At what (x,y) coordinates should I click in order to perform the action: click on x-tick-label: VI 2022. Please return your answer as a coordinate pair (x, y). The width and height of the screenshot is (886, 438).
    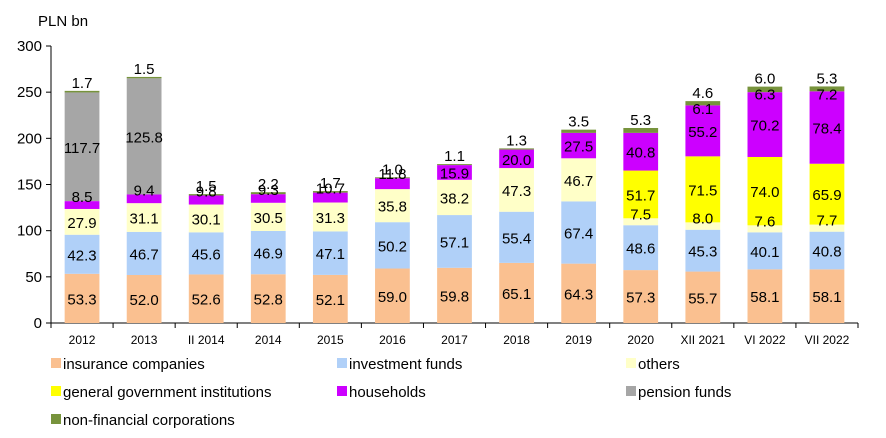
    Looking at the image, I should click on (765, 340).